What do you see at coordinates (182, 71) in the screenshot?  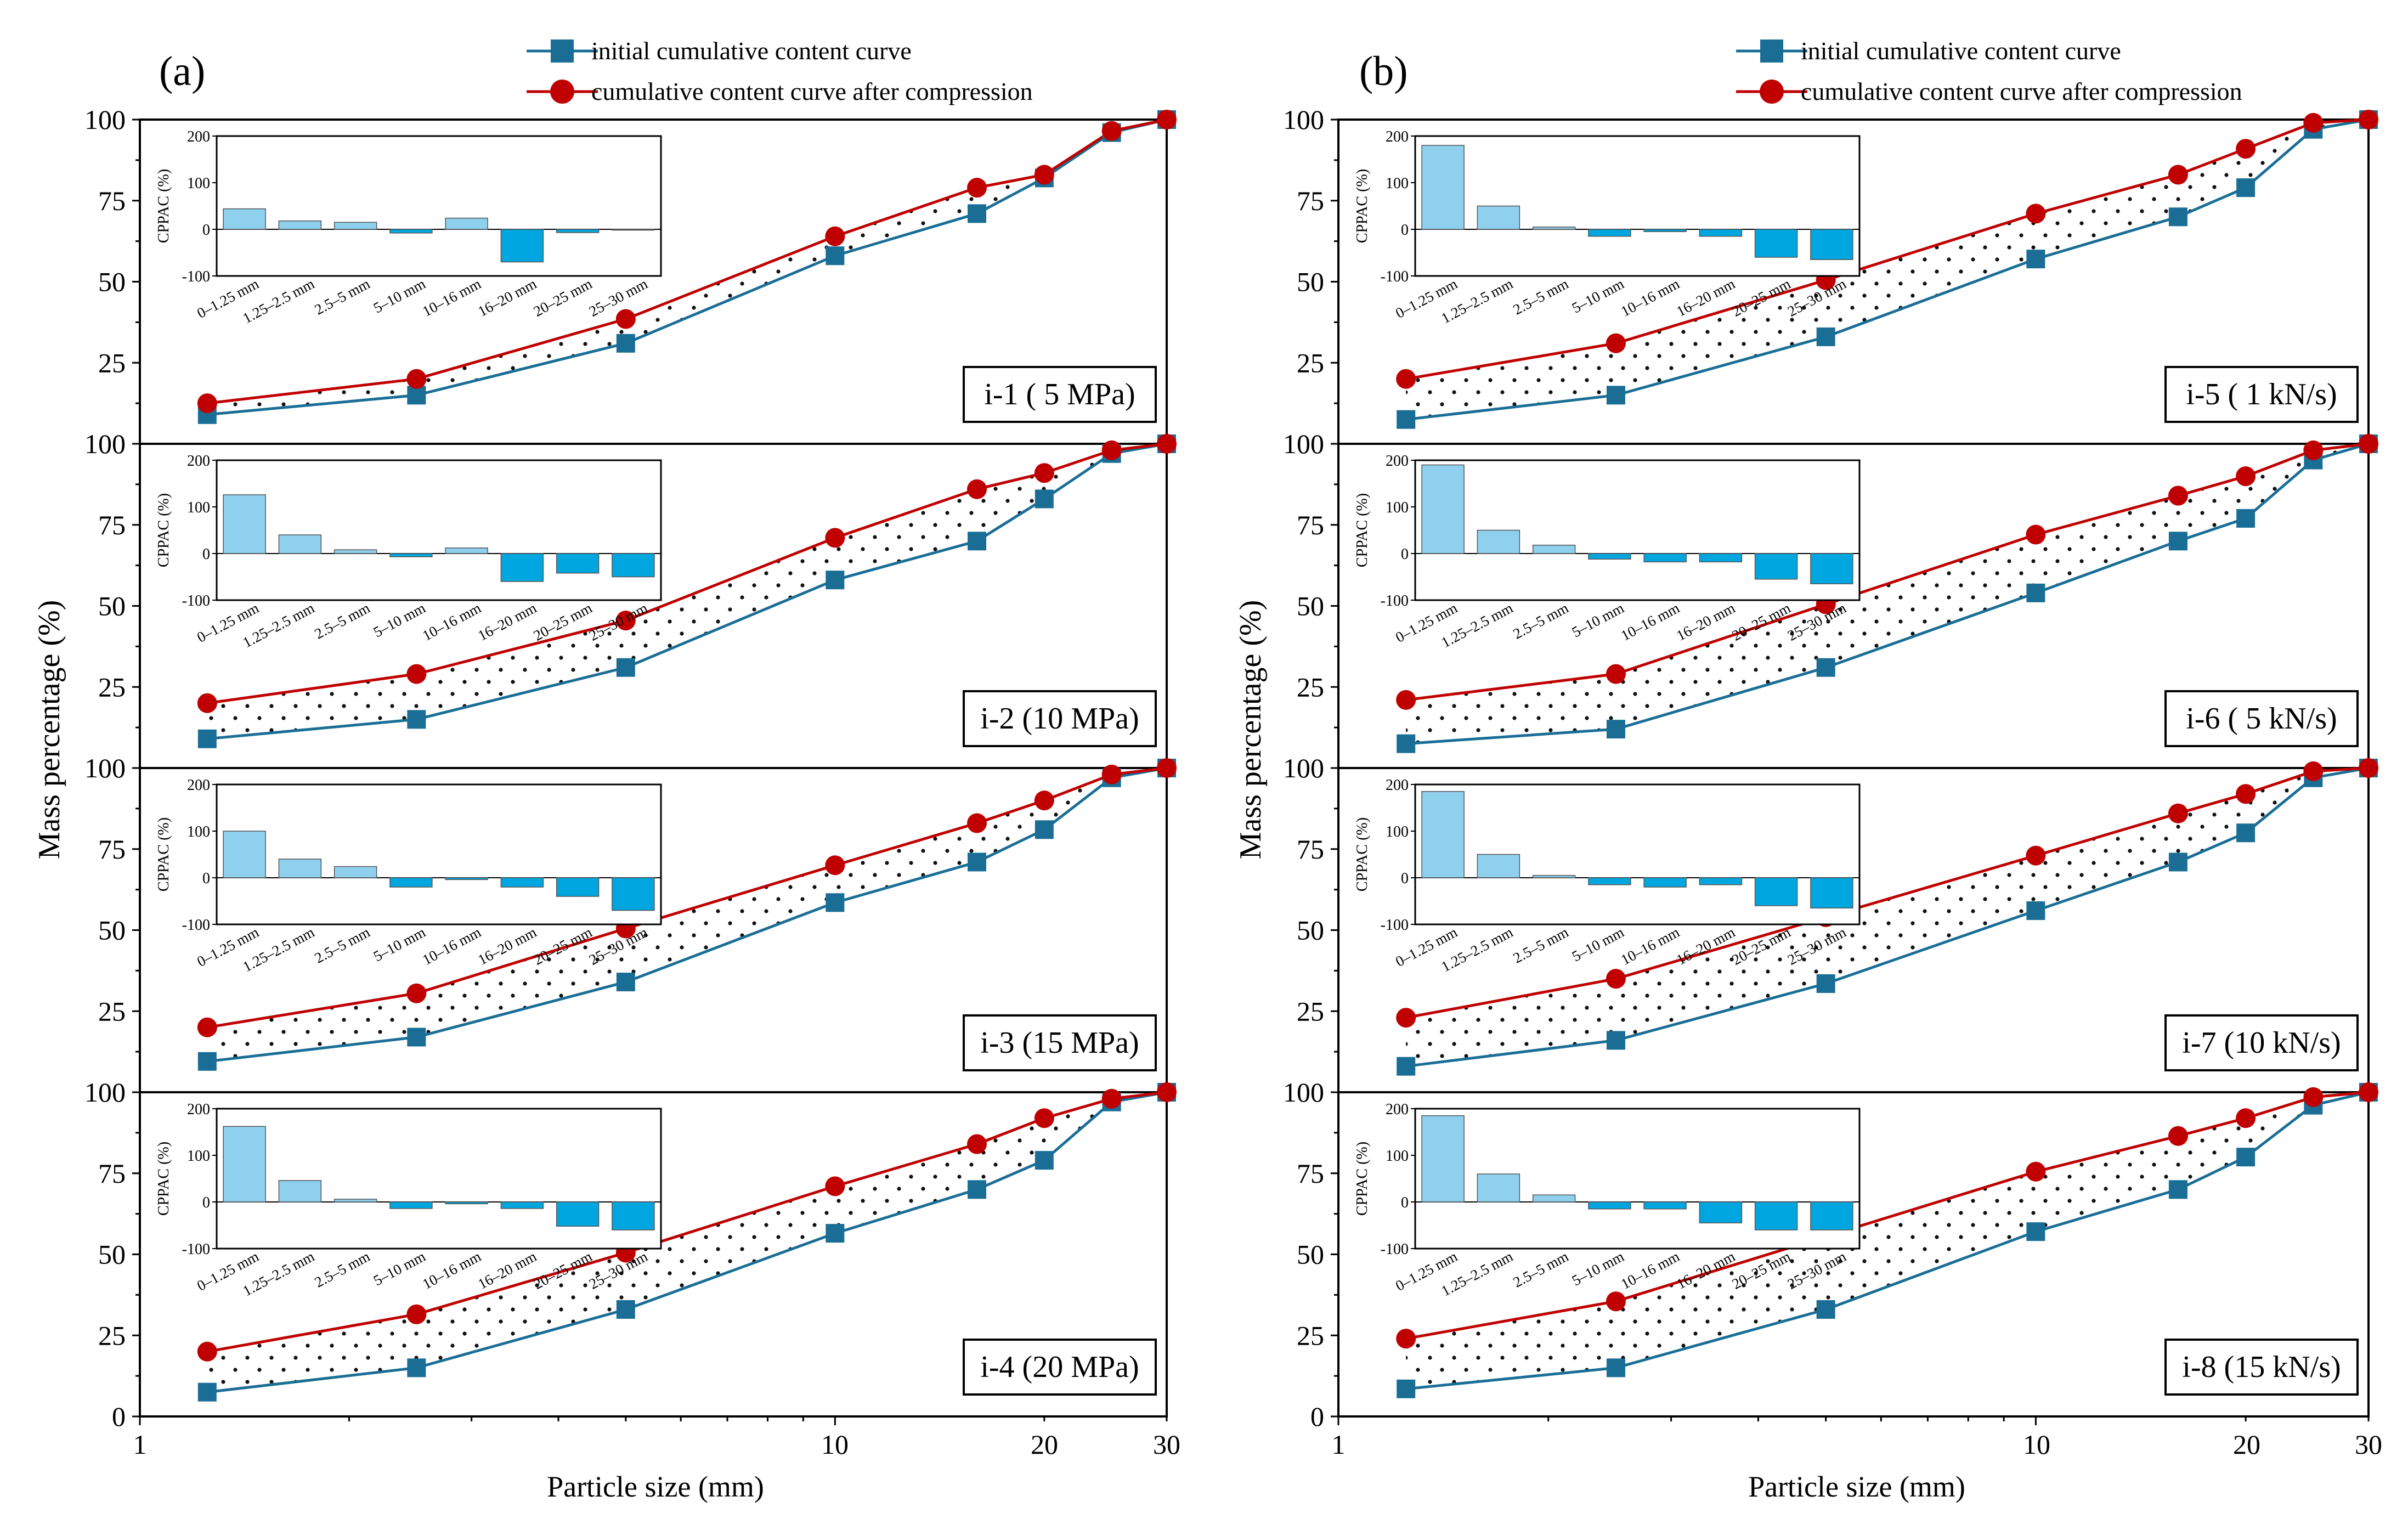 I see `group-label-a: (a)` at bounding box center [182, 71].